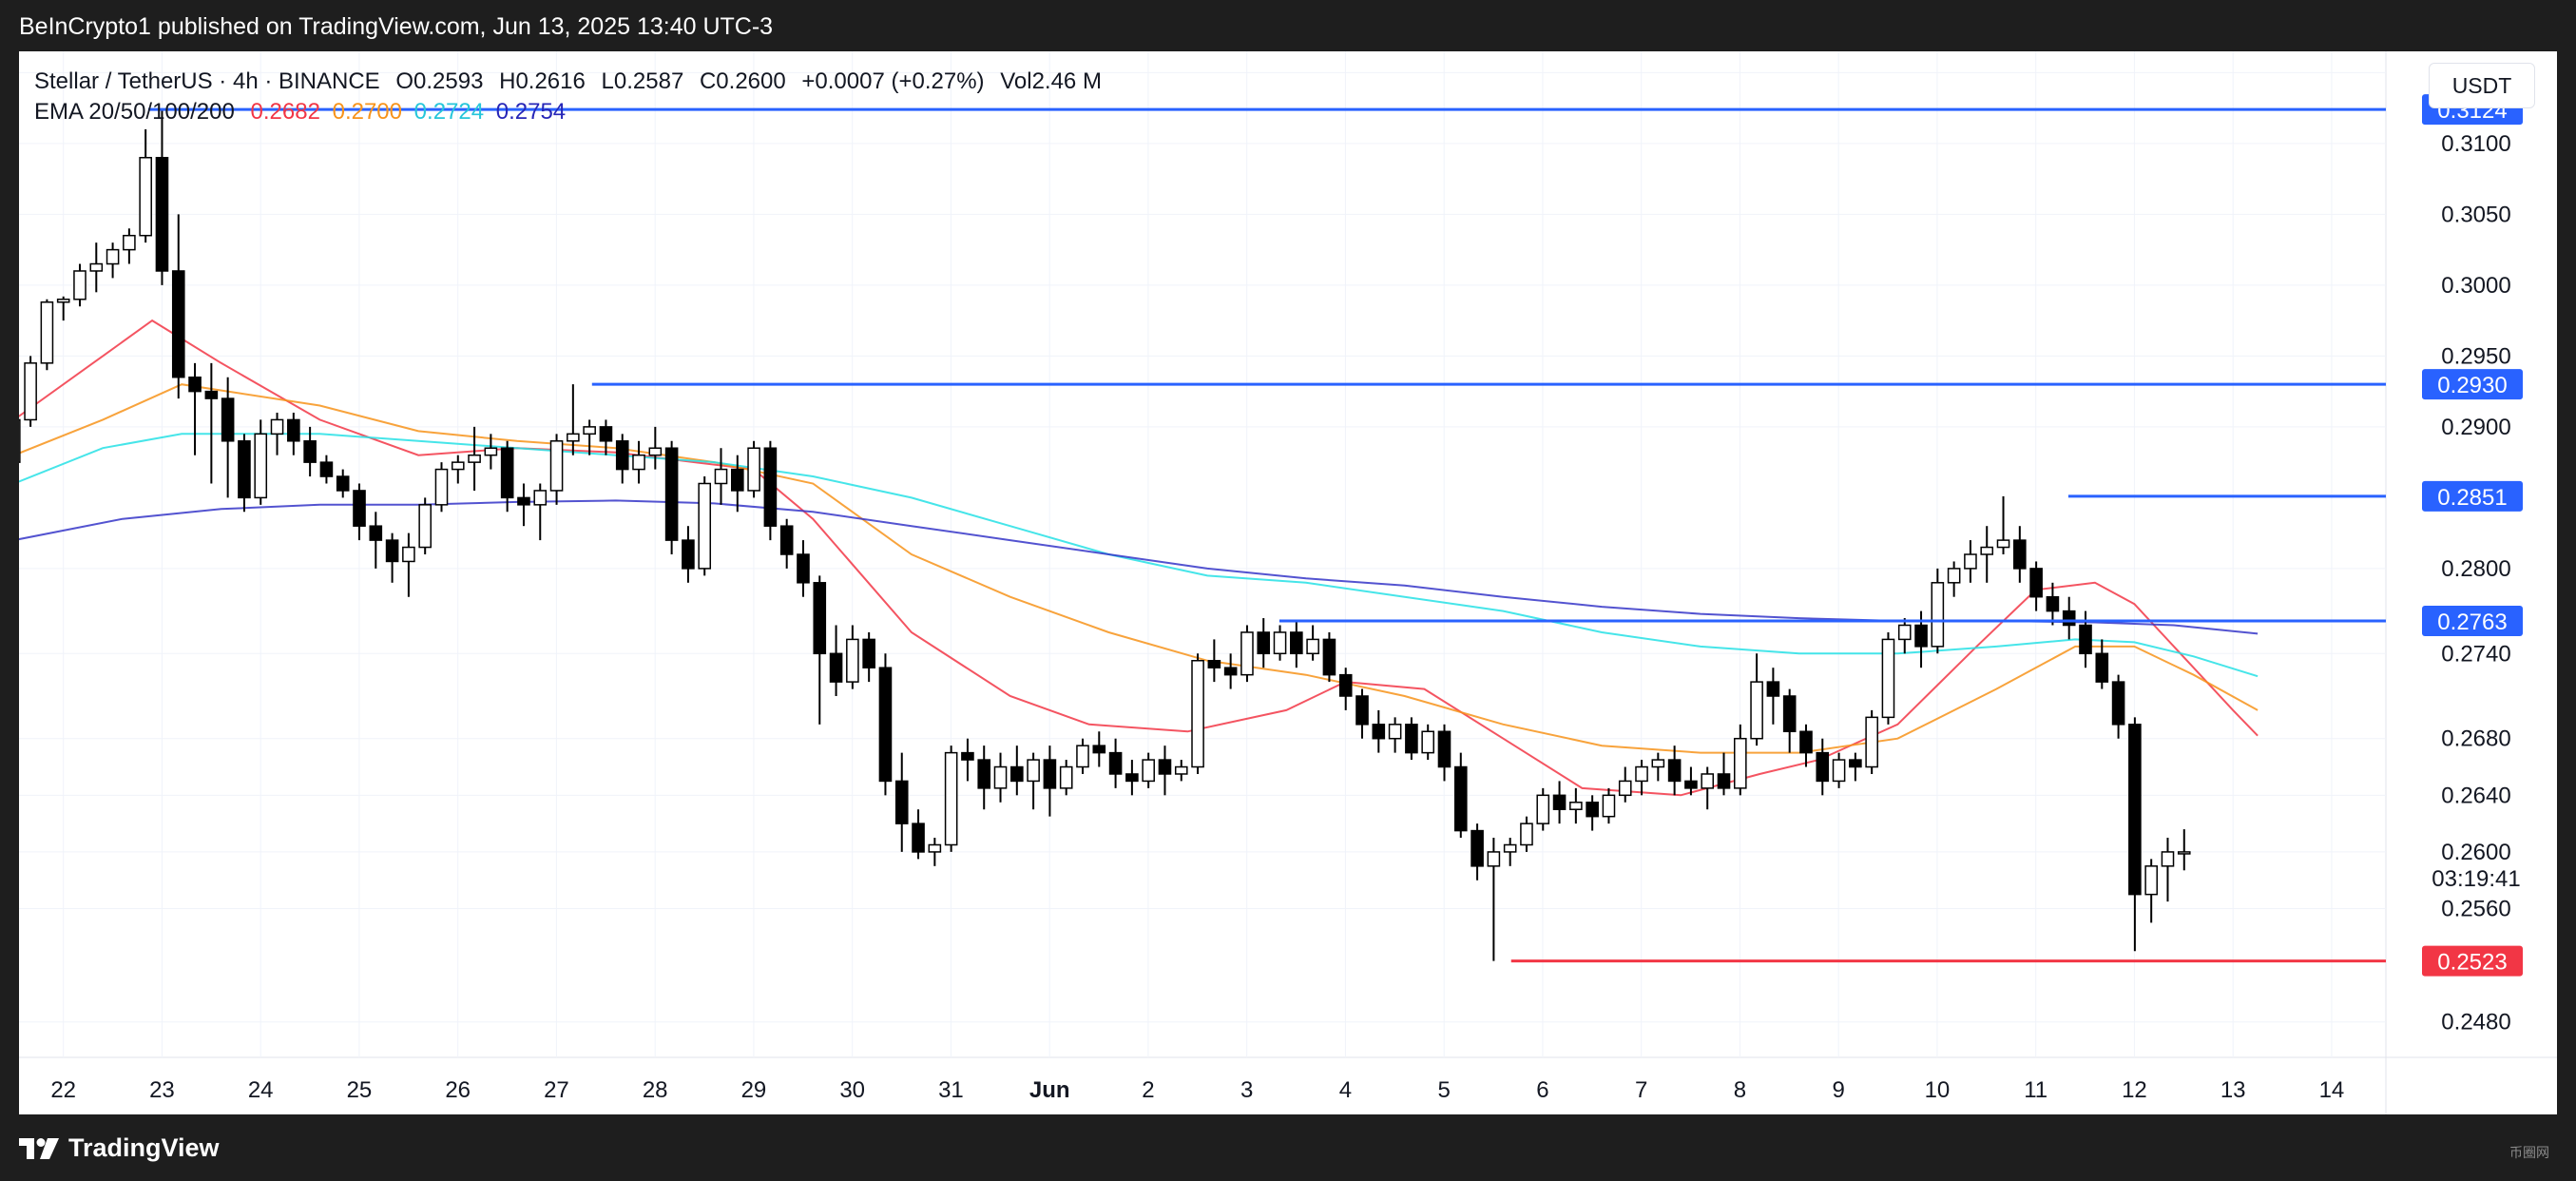 This screenshot has width=2576, height=1181. Describe the element at coordinates (261, 1090) in the screenshot. I see `x-tick-label: 24` at that location.